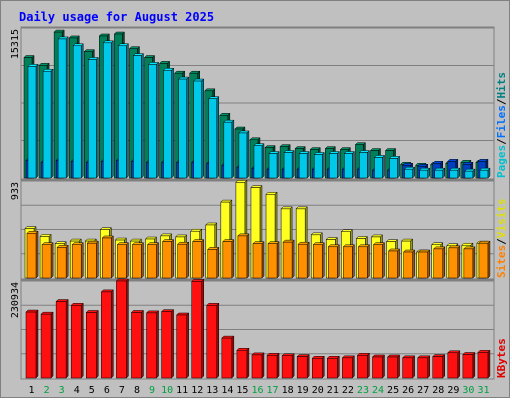 Image resolution: width=512 pixels, height=400 pixels. I want to click on day-label: 8, so click(137, 390).